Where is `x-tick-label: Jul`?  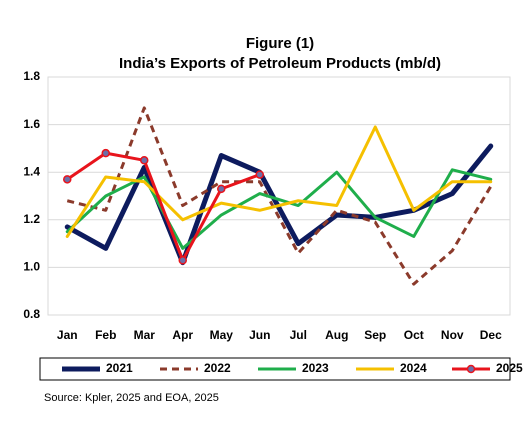 x-tick-label: Jul is located at coordinates (298, 335).